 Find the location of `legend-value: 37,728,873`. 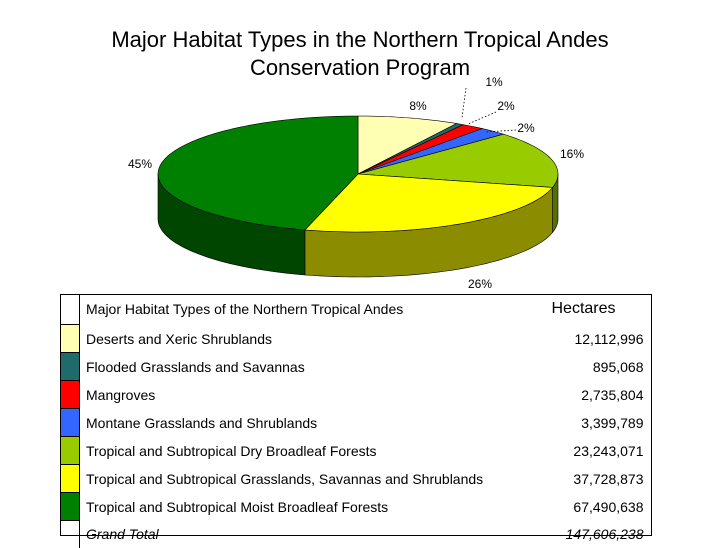

legend-value: 37,728,873 is located at coordinates (588, 479).